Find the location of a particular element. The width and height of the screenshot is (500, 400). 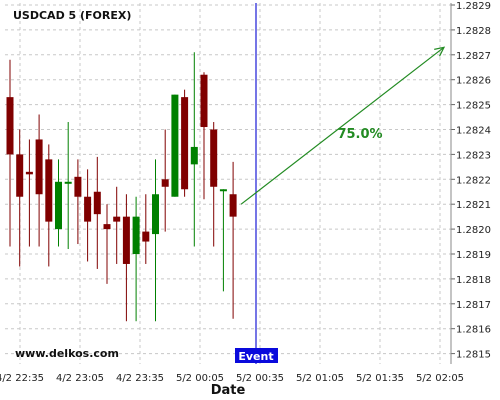

forecast-arrow-head is located at coordinates (440, 51).